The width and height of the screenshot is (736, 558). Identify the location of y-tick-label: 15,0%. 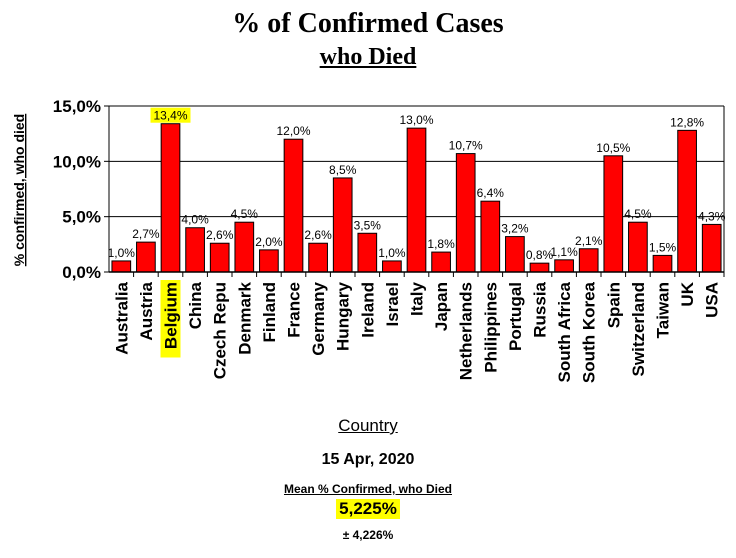
(77, 106).